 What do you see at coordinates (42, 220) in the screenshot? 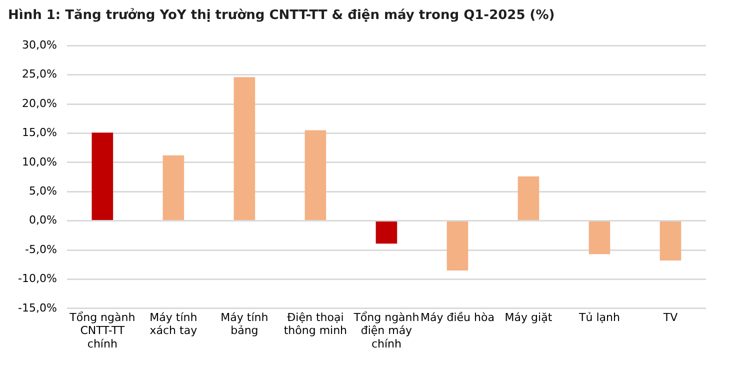
I see `y-tick-label: 0,0%` at bounding box center [42, 220].